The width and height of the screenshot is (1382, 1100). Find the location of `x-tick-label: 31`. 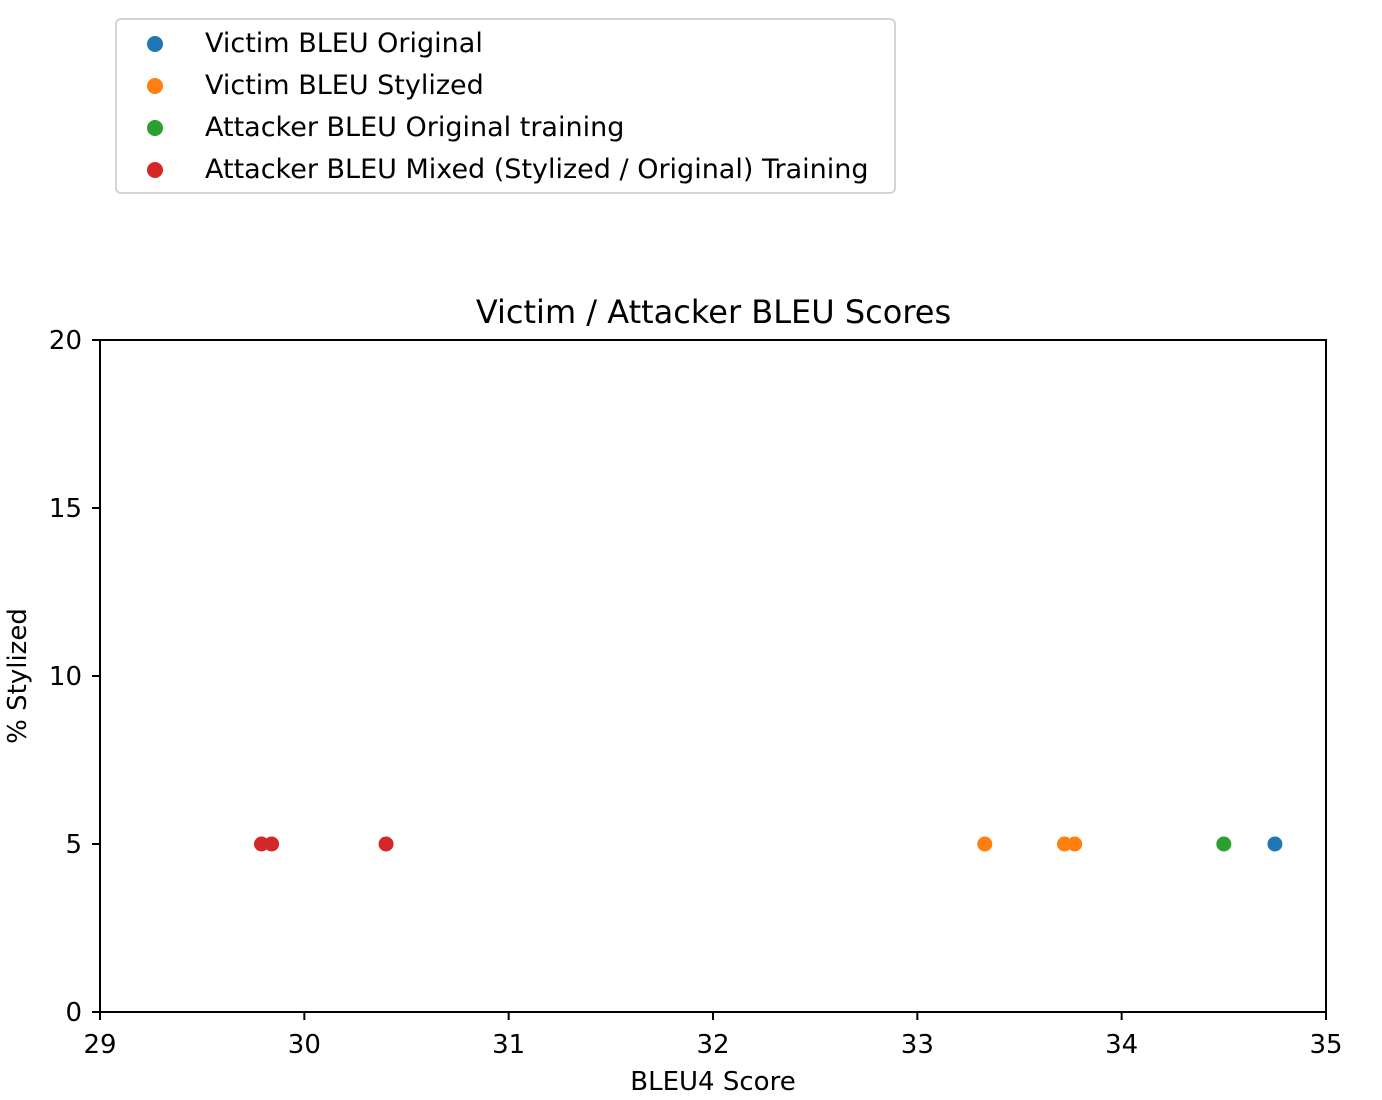

x-tick-label: 31 is located at coordinates (508, 1045).